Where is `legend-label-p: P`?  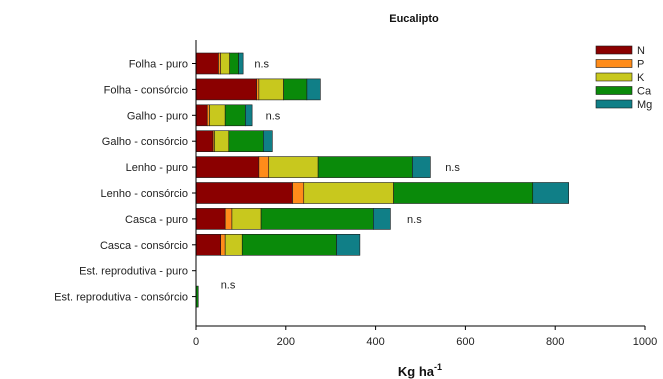
legend-label-p: P is located at coordinates (640, 65).